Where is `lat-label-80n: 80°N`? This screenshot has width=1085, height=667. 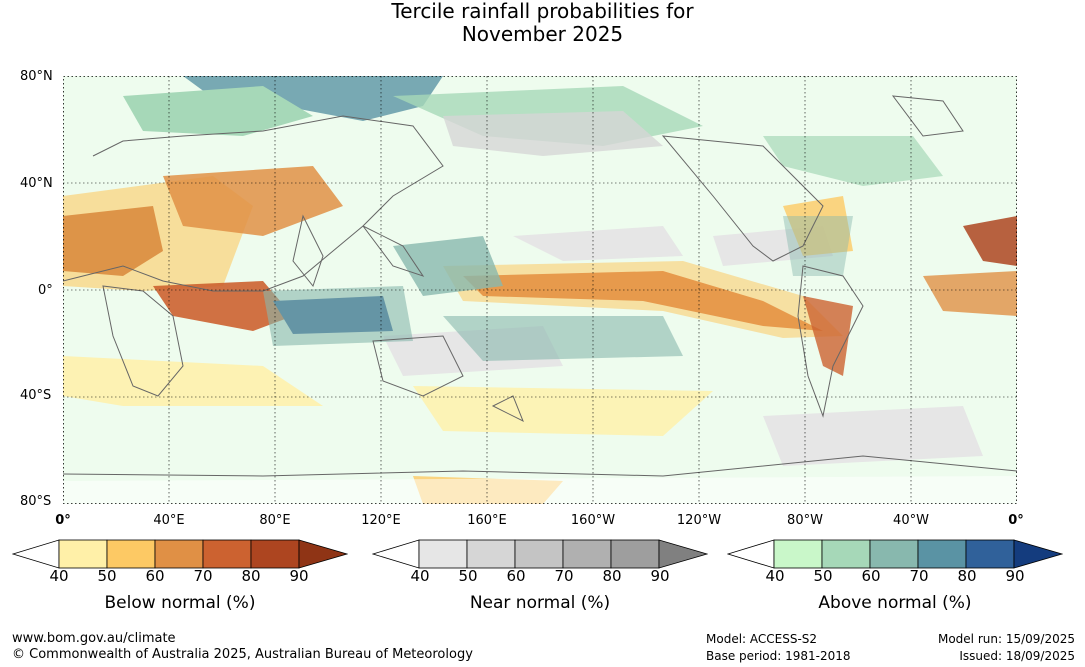
lat-label-80n: 80°N is located at coordinates (36, 76).